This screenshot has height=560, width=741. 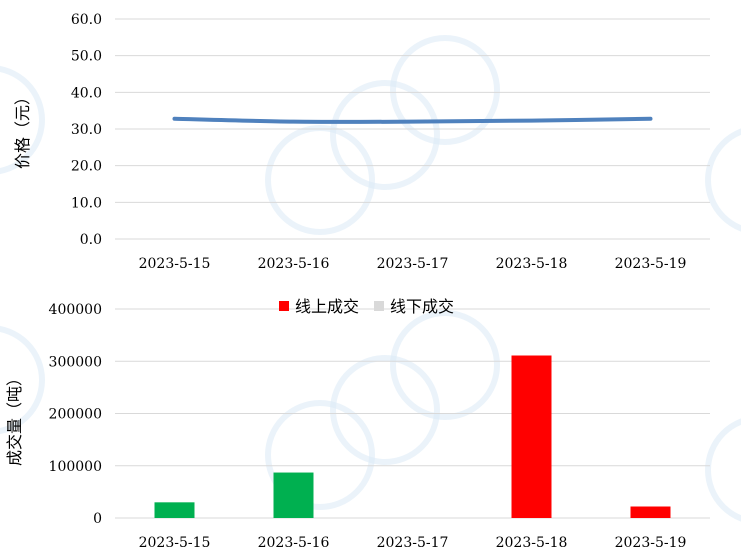 I want to click on bottom-x-tick-label: 2023-5-16, so click(x=294, y=543).